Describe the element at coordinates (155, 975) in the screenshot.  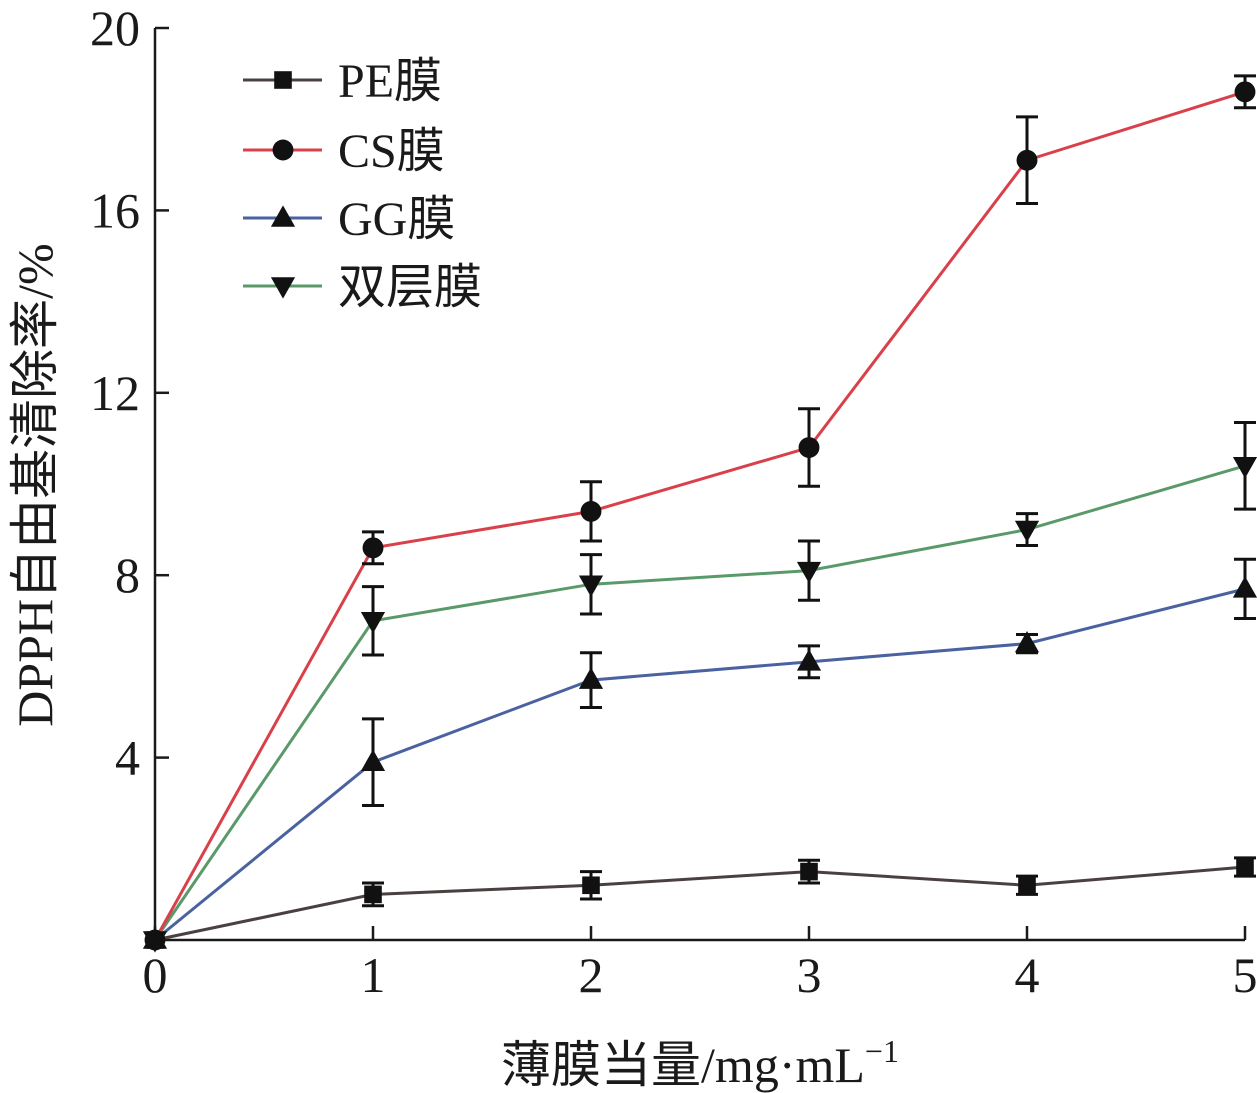
I see `x-tick-label: 0` at that location.